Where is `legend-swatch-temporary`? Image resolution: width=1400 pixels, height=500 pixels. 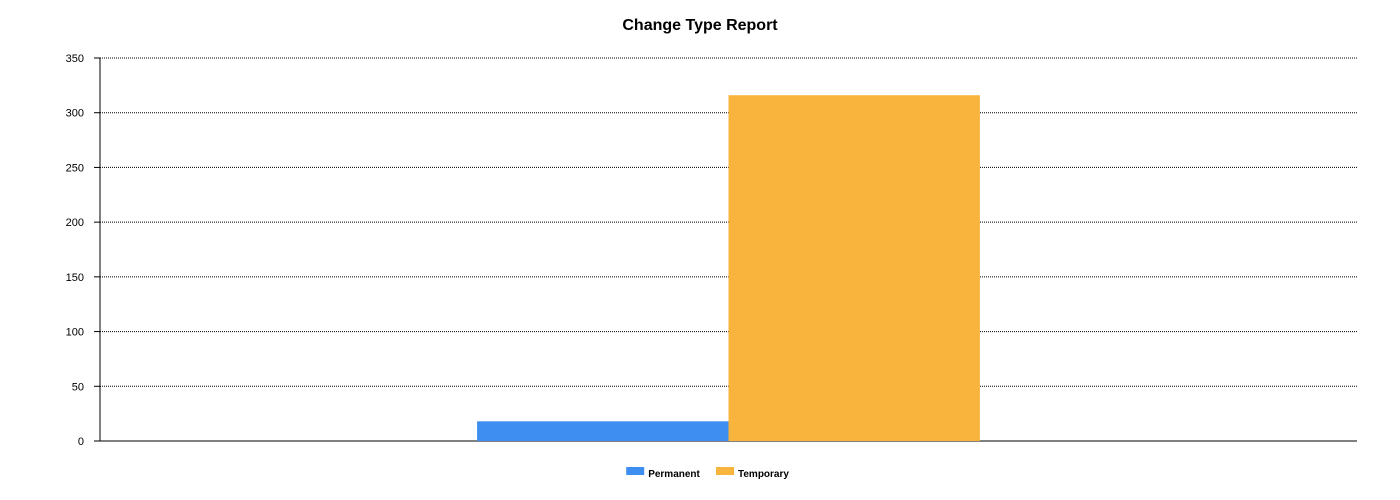 legend-swatch-temporary is located at coordinates (725, 471).